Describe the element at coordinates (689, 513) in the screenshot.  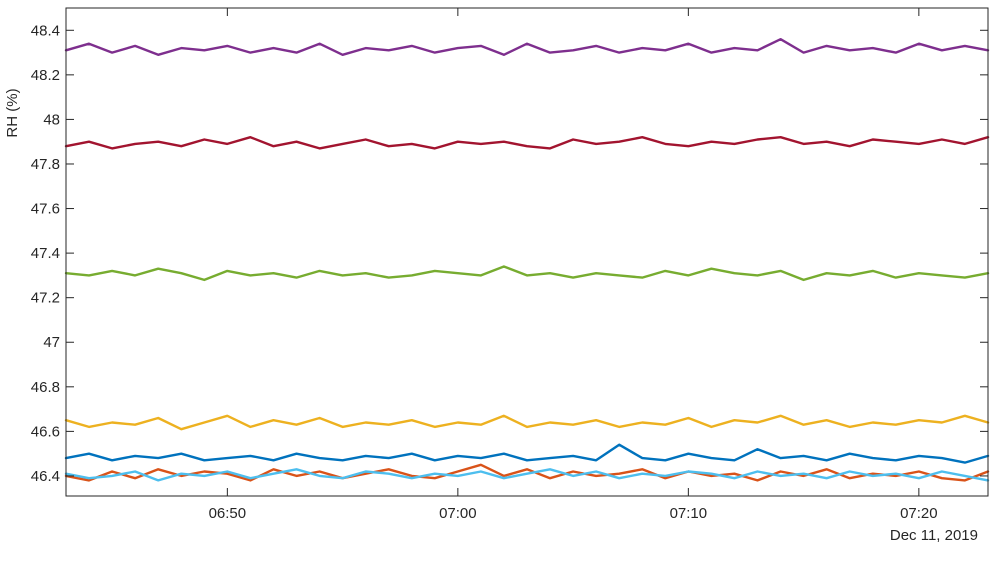
I see `x-tick-label: 07:10` at that location.